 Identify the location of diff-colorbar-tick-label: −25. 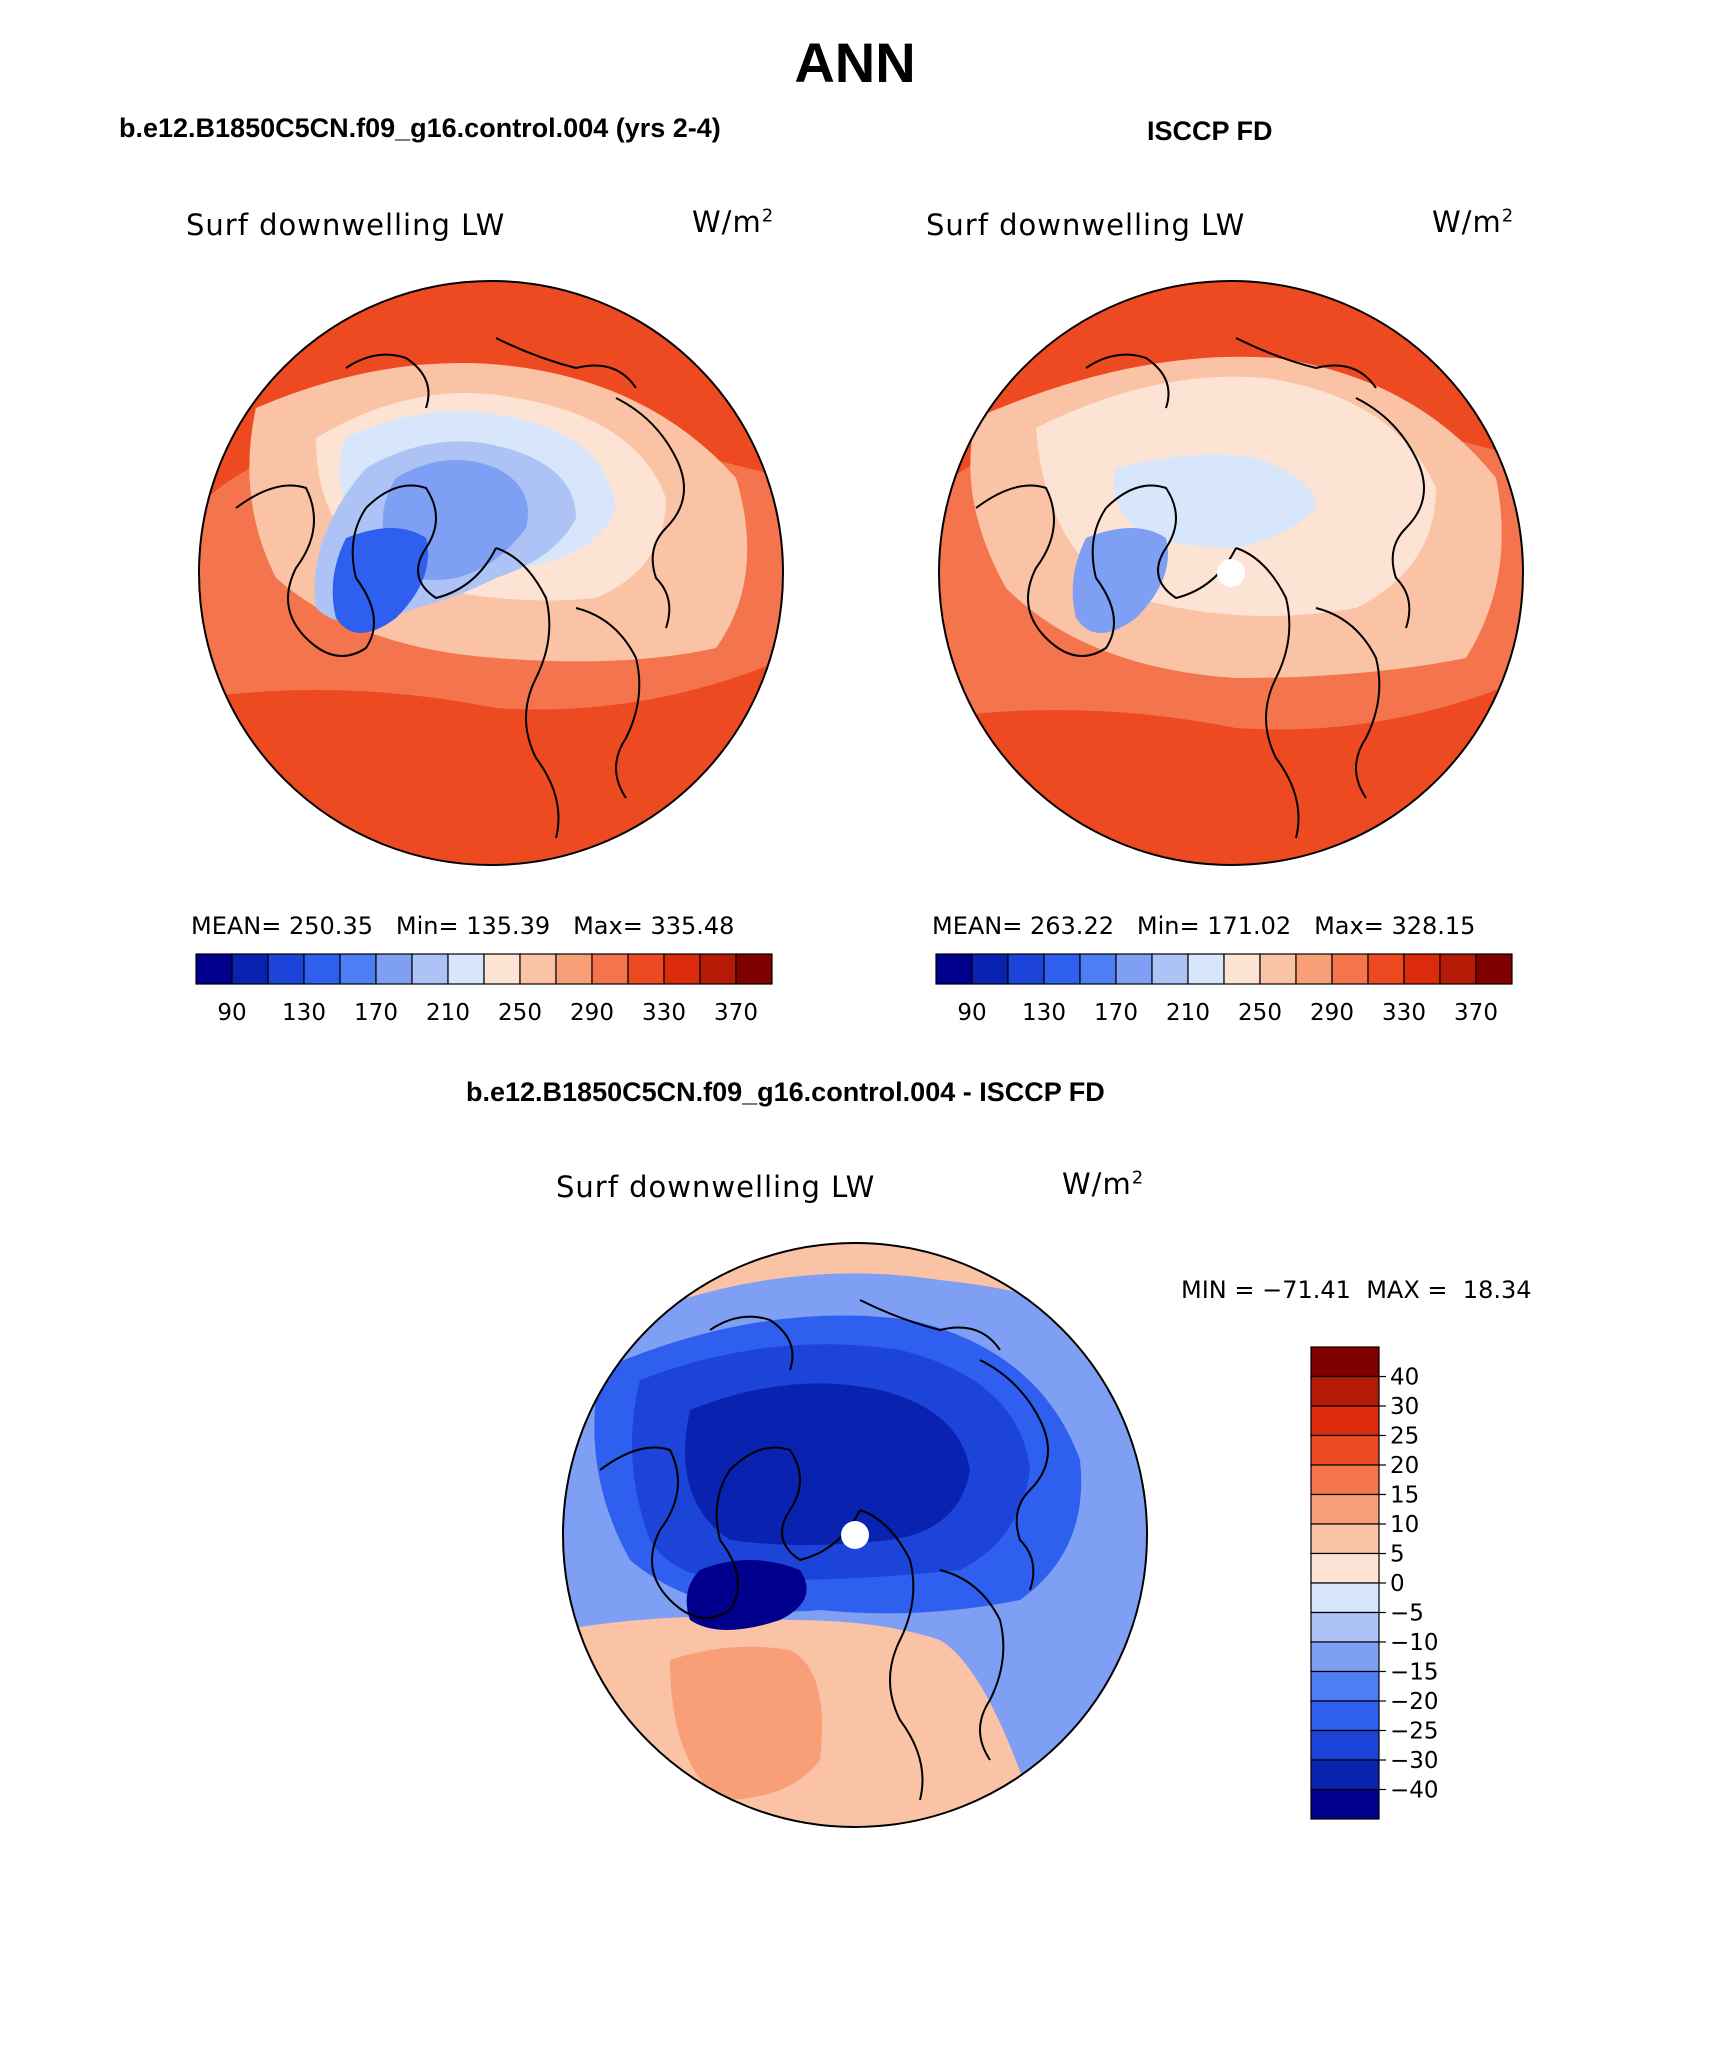
(1414, 1732).